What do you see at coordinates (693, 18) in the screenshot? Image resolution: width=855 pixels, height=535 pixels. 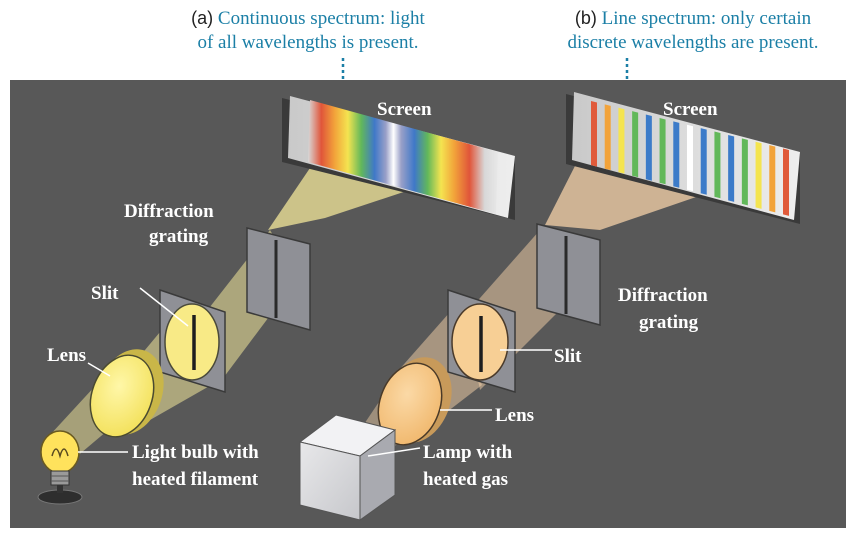 I see `caption-b-line1: (b) Line spectrum: only certain` at bounding box center [693, 18].